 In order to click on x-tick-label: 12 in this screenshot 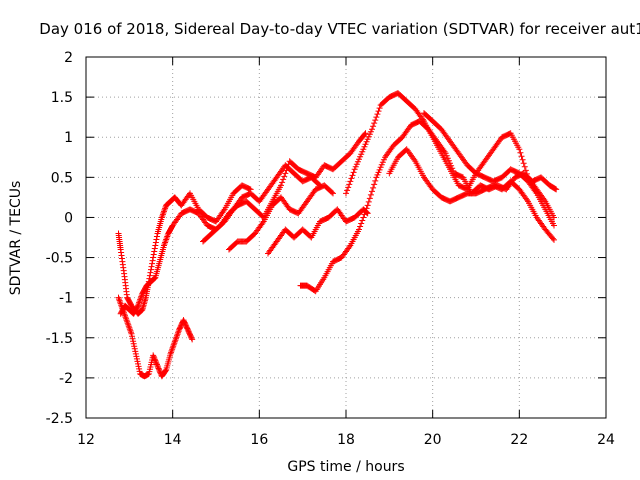, I will do `click(86, 440)`.